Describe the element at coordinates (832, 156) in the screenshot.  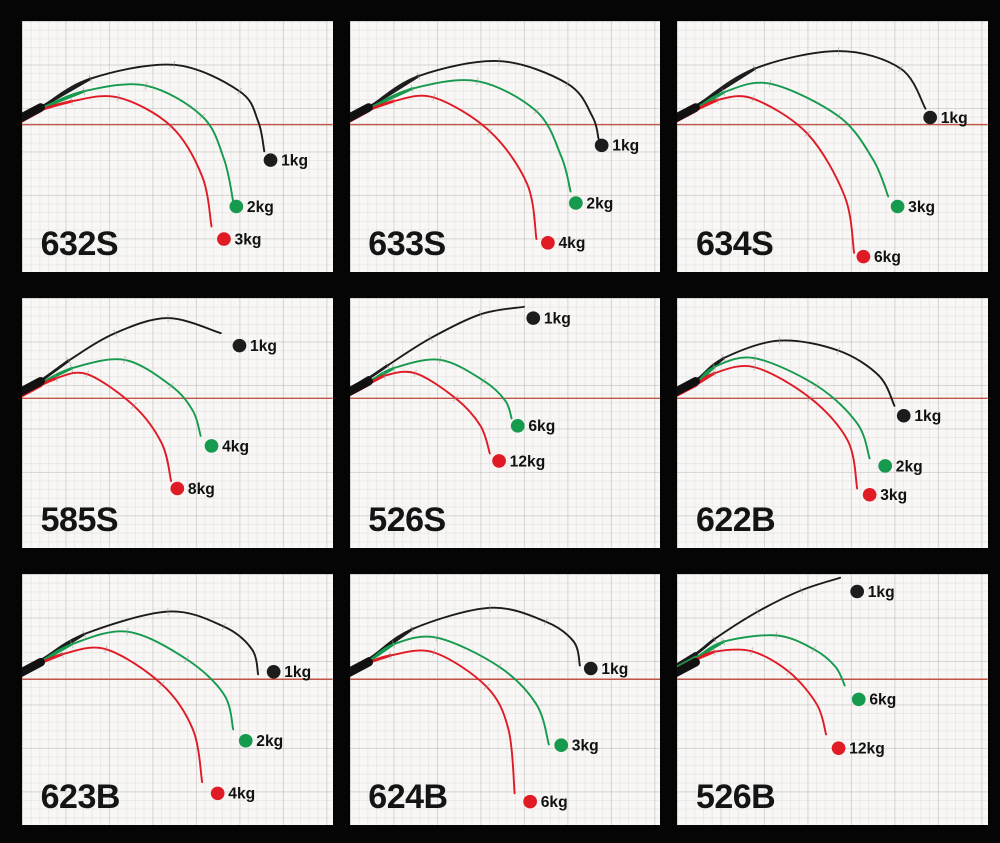
I see `bend-chart: 1kg 3kg 6kg` at that location.